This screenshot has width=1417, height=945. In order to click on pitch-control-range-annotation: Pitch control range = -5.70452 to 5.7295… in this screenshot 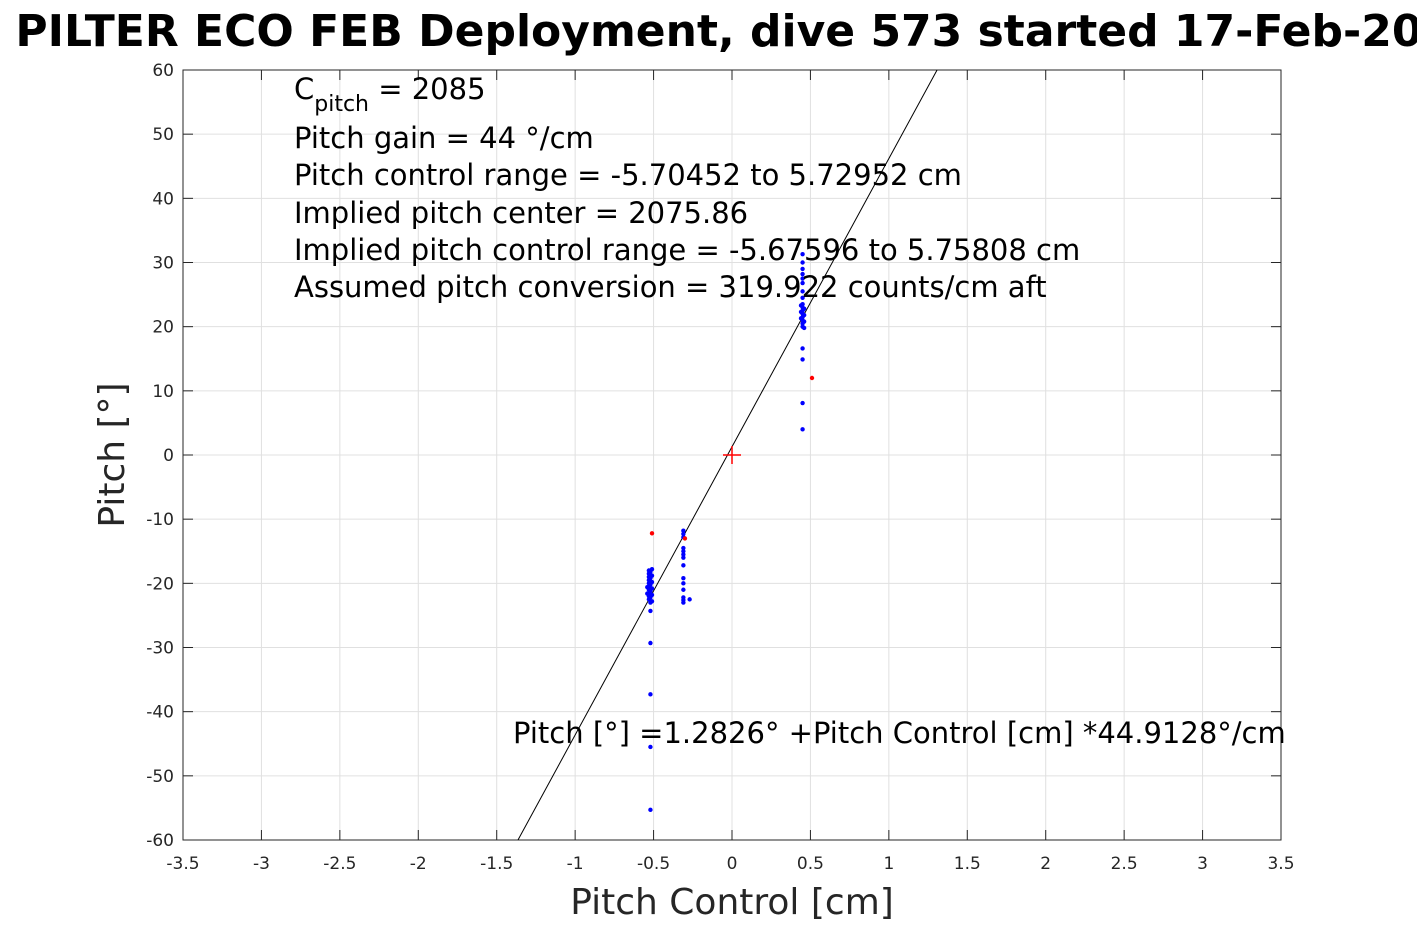, I will do `click(628, 175)`.